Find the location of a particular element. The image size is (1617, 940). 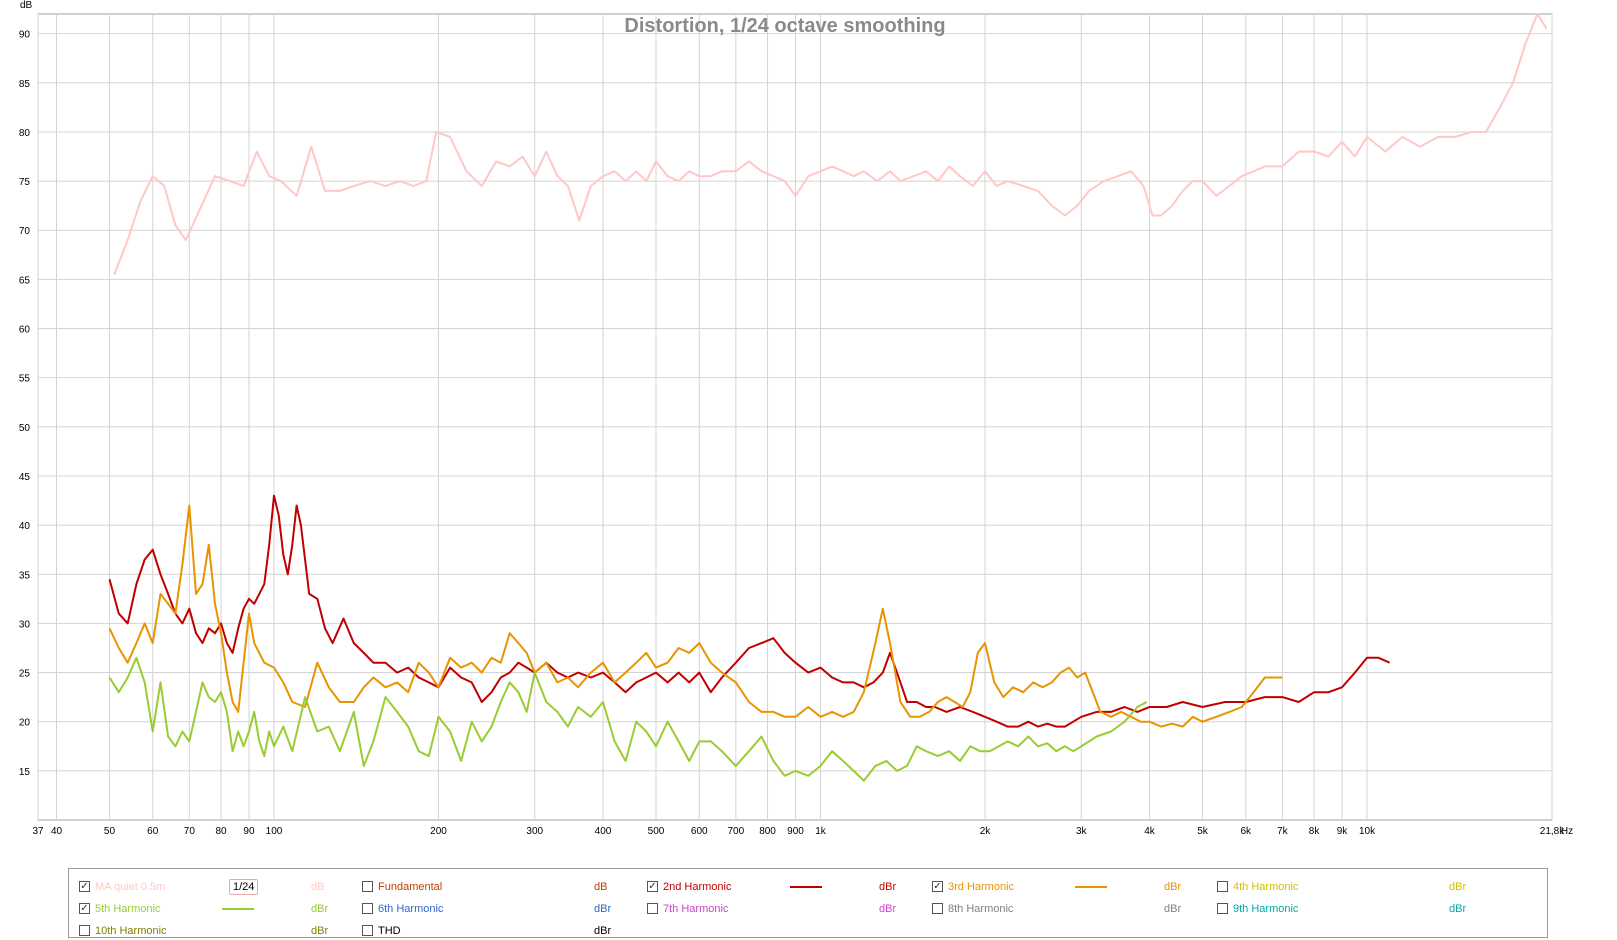

legend-checkbox-10th-harmonic is located at coordinates (84, 930).